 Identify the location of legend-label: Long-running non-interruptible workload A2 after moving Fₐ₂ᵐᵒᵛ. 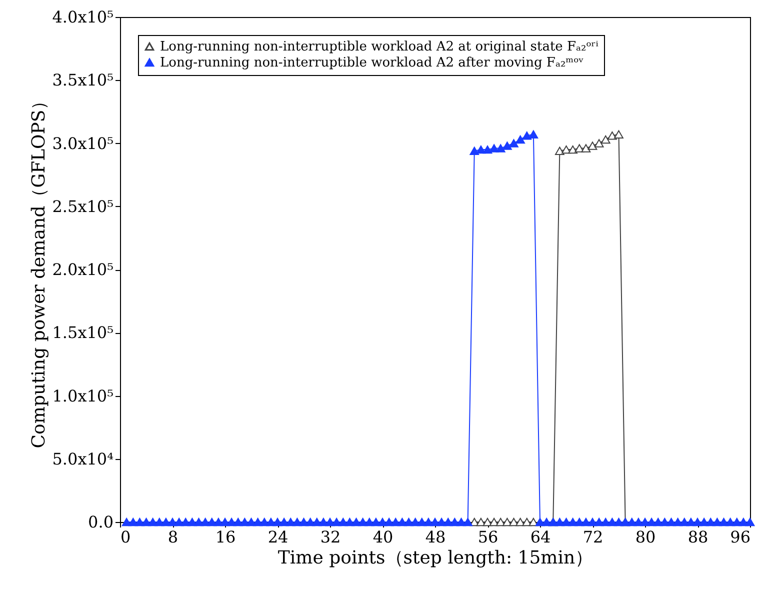
(372, 63).